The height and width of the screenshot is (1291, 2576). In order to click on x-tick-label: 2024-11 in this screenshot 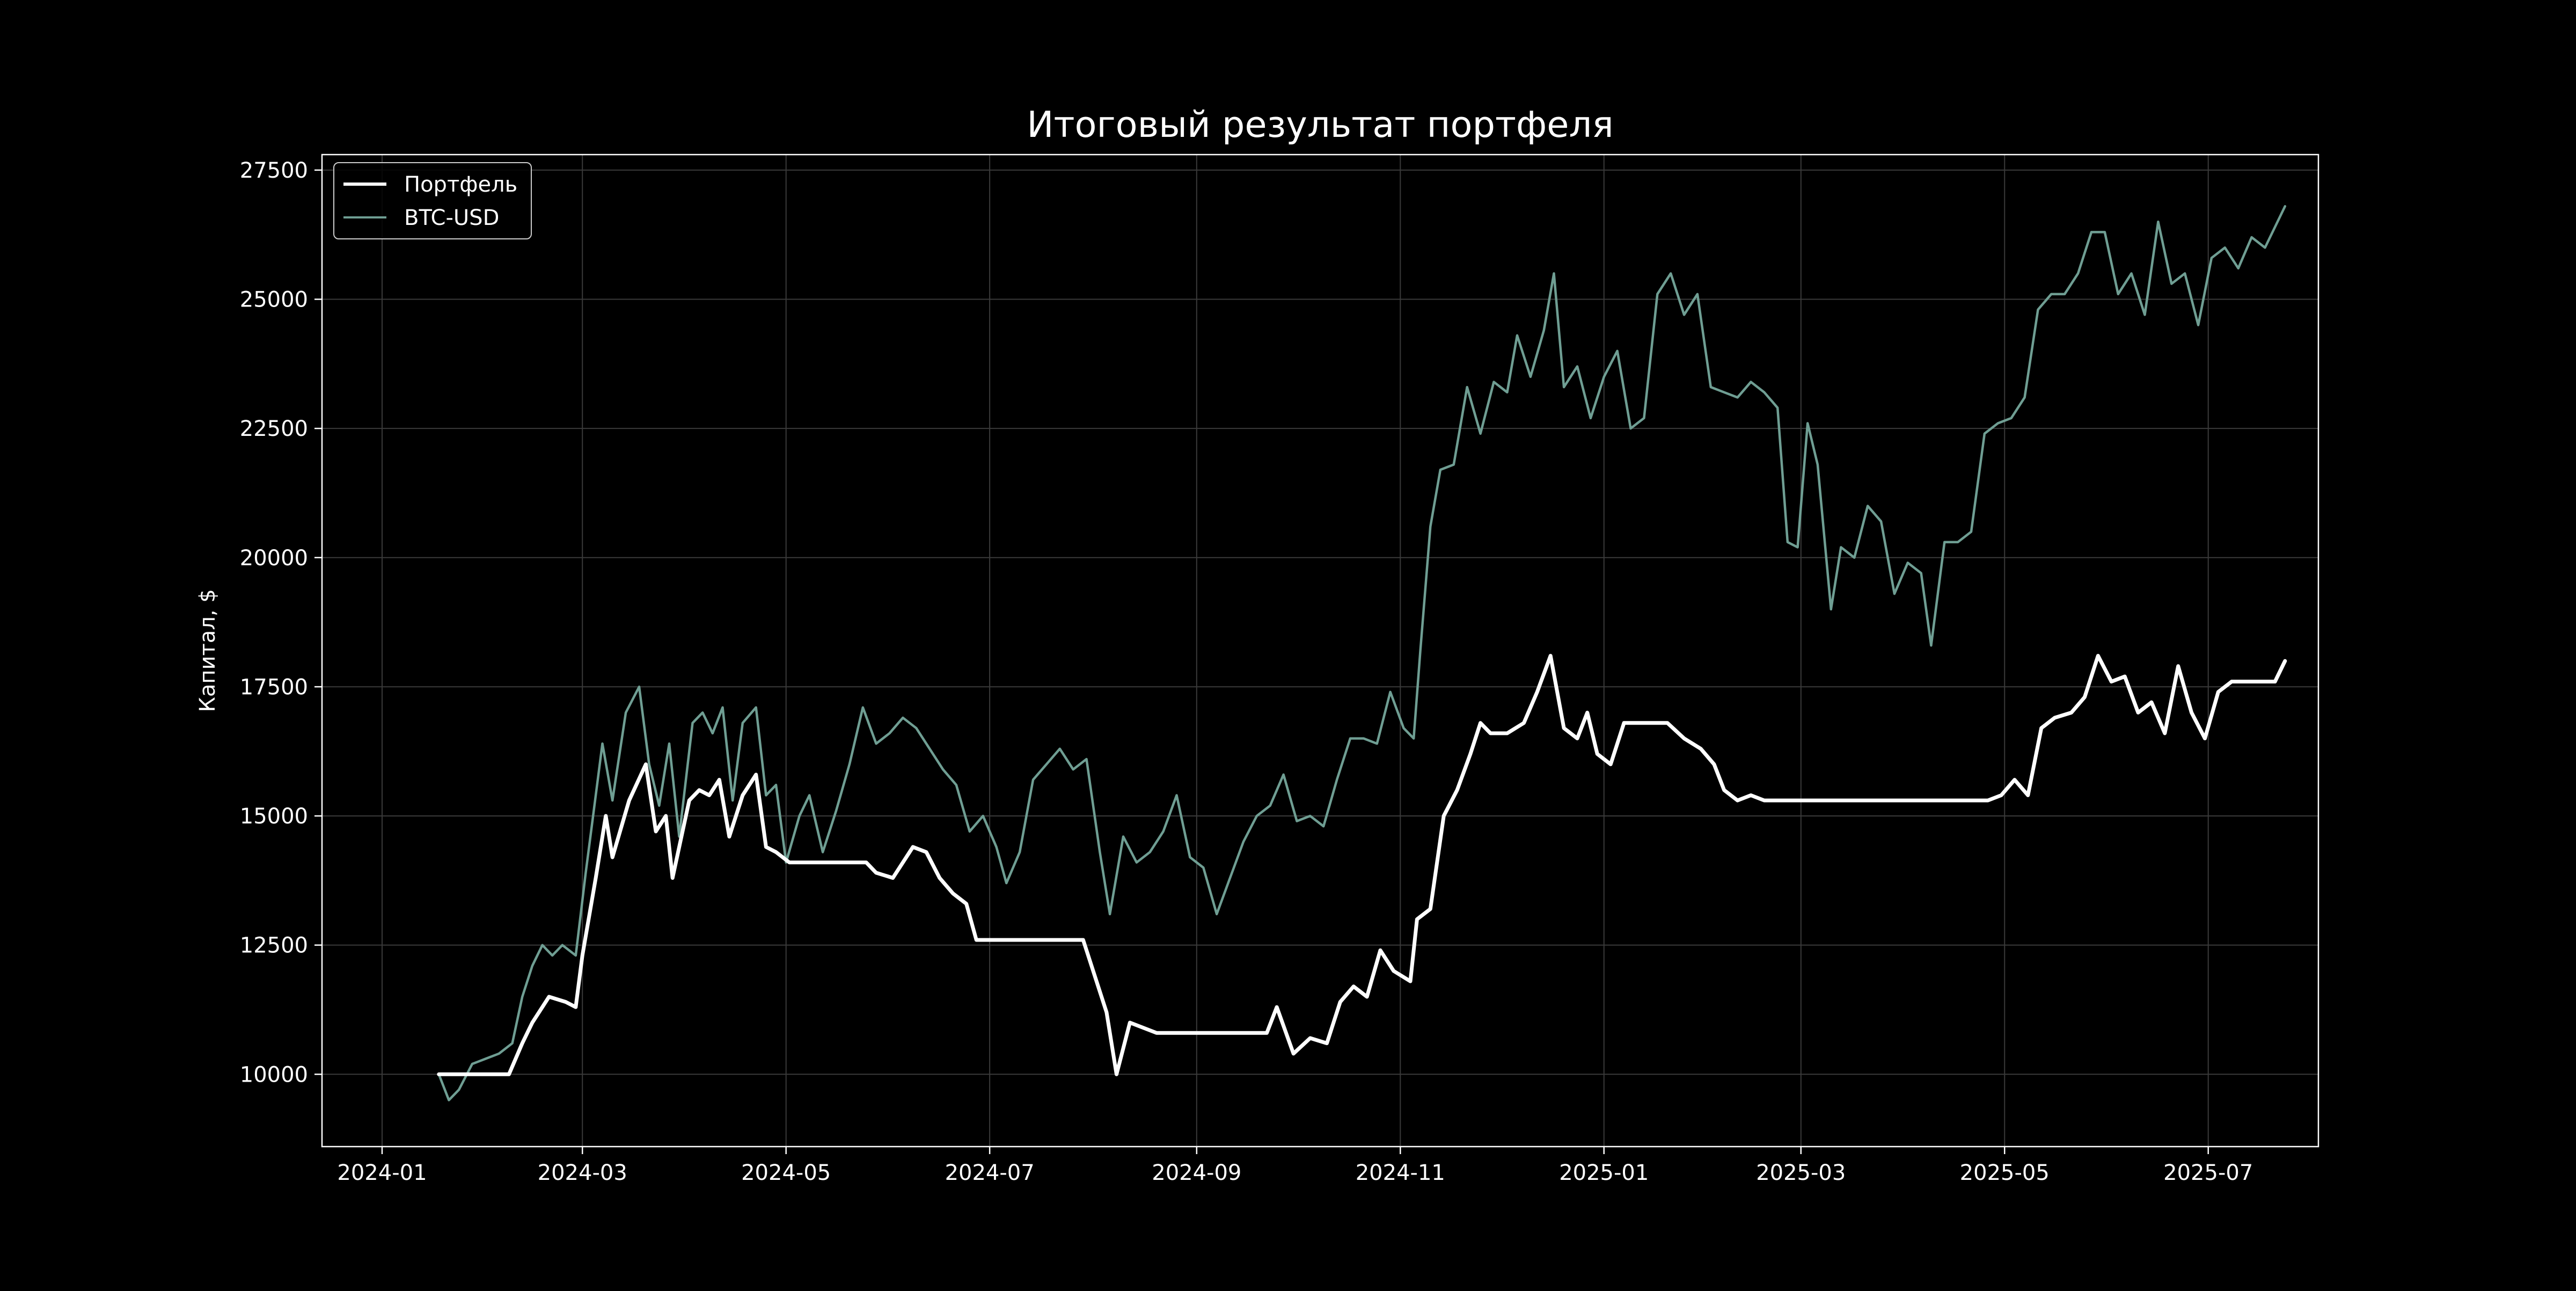, I will do `click(1400, 1173)`.